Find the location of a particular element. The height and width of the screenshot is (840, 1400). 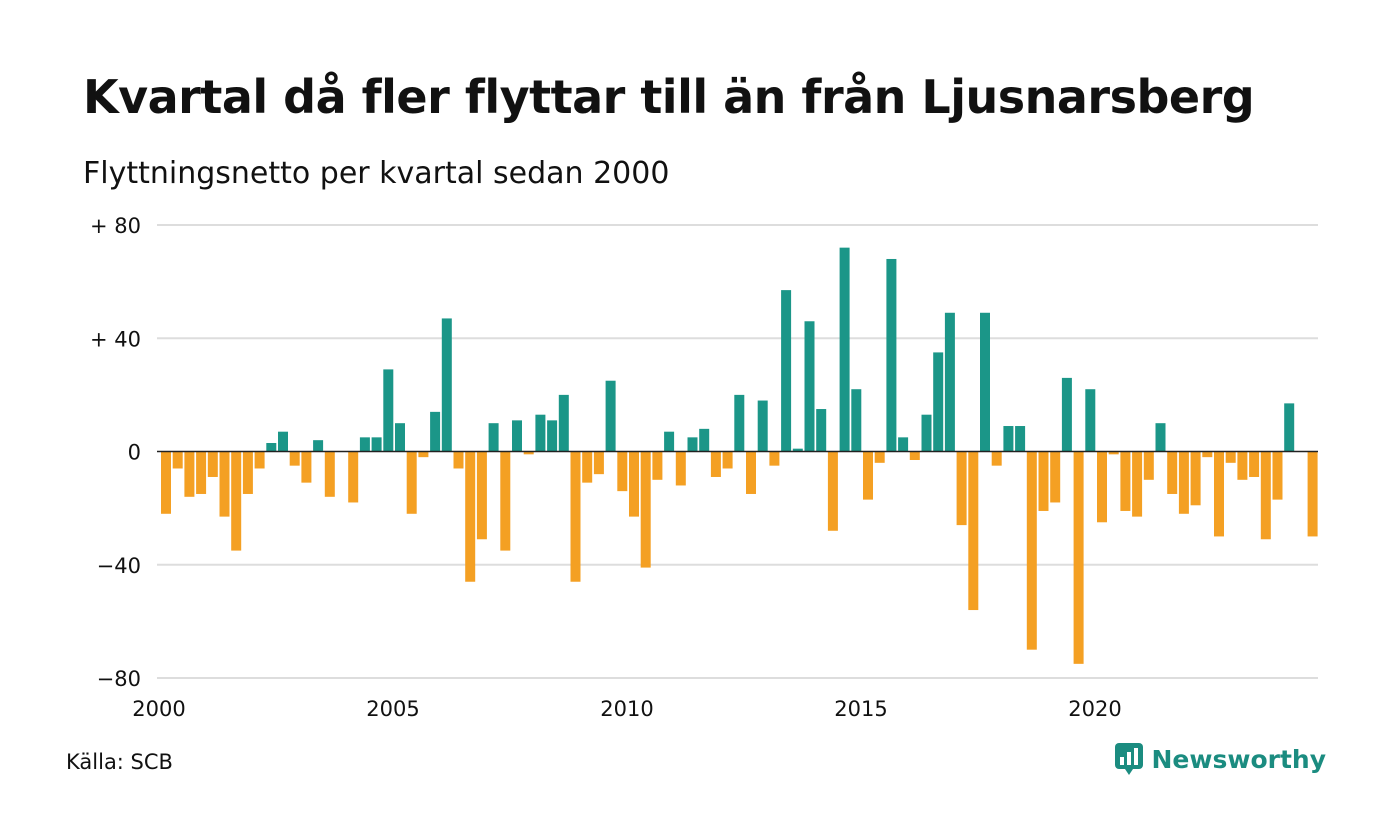

x-tick-label: 2000 is located at coordinates (158, 709).